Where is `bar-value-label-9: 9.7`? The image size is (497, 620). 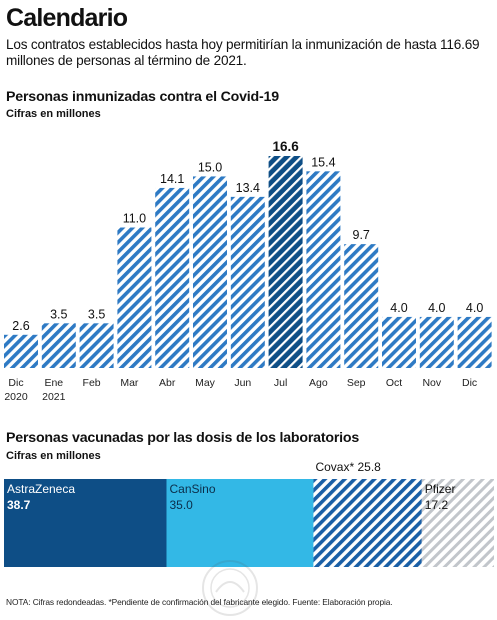 bar-value-label-9: 9.7 is located at coordinates (361, 235).